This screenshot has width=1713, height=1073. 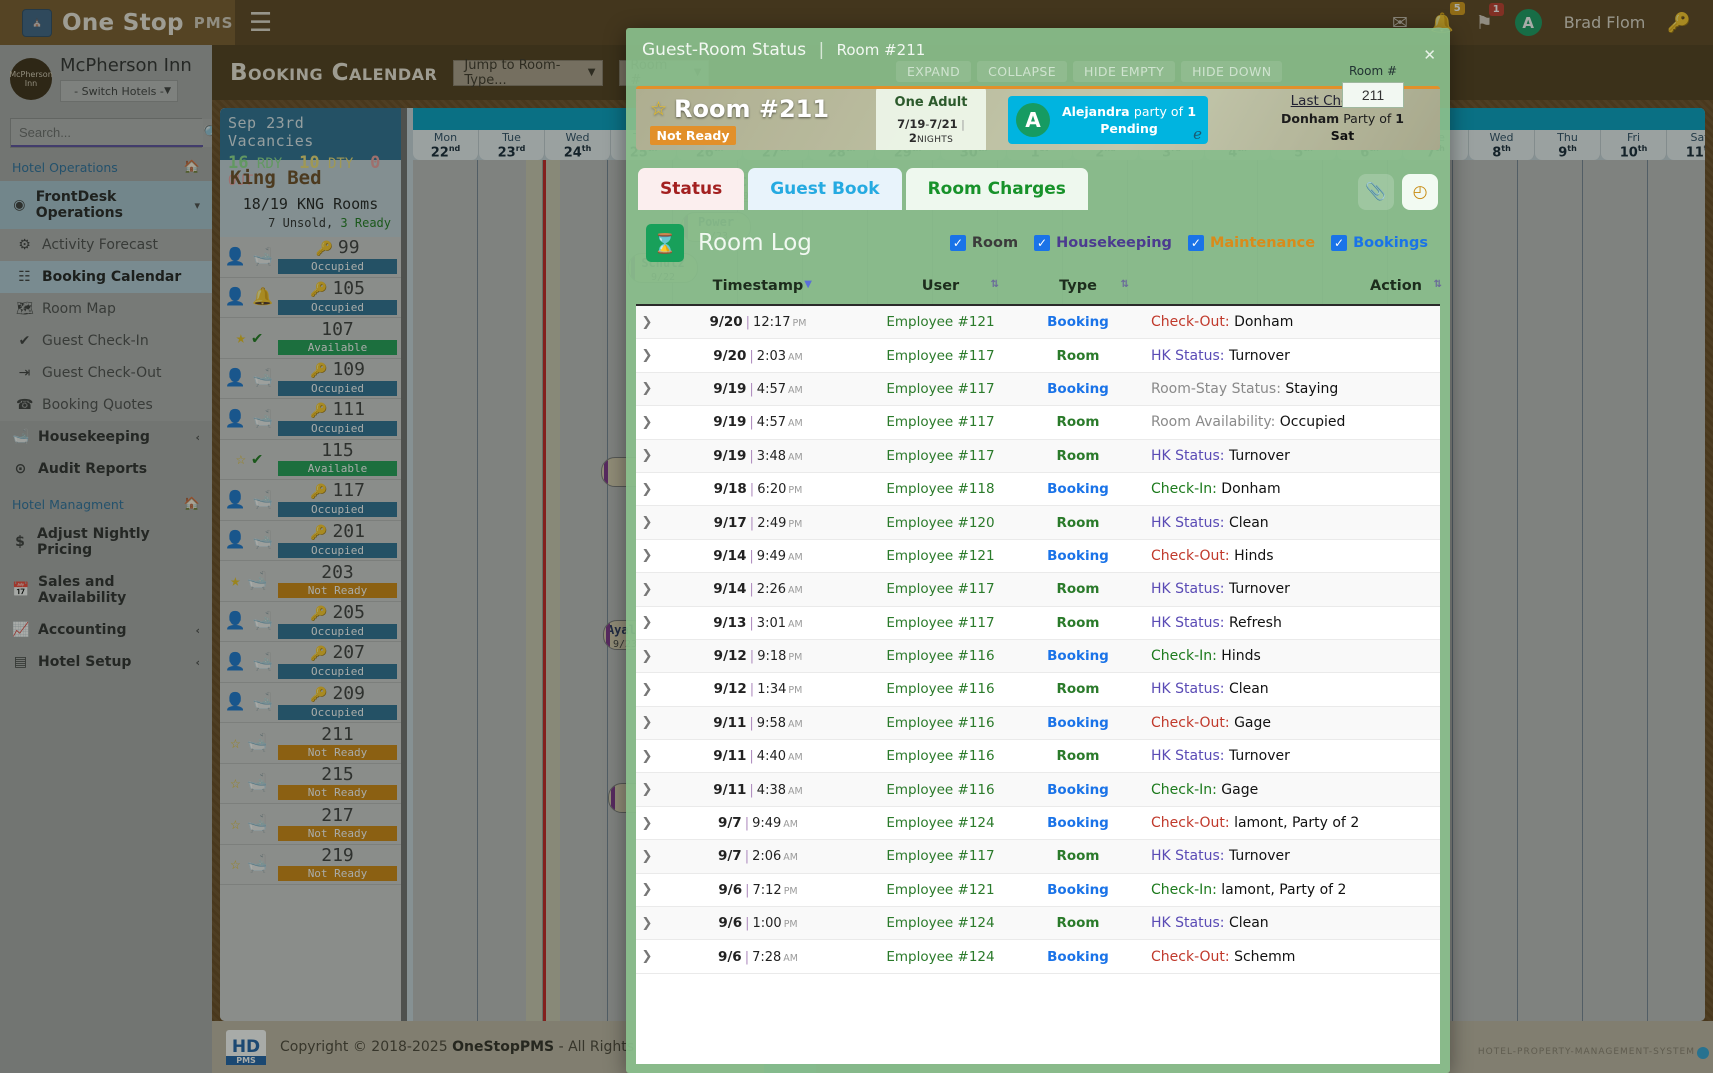 I want to click on column-user: User ⇅, so click(x=940, y=286).